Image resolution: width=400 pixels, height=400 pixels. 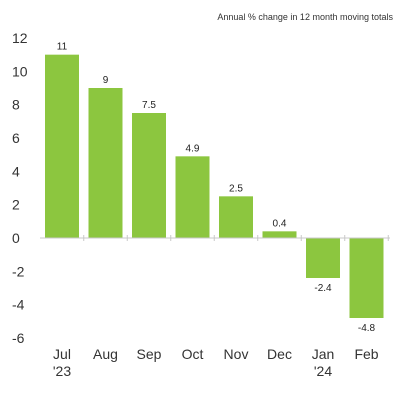 I want to click on y-tick-label: 0, so click(x=16, y=238).